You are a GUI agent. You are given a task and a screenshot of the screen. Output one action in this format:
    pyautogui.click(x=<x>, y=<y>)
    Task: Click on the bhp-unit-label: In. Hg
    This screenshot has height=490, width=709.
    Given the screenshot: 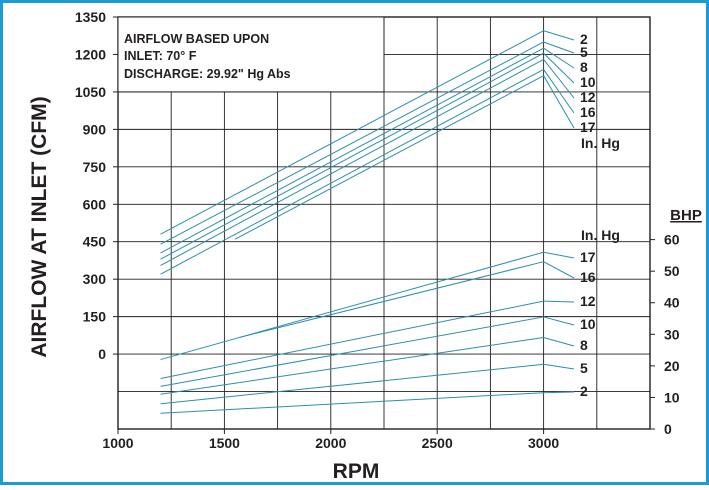 What is the action you would take?
    pyautogui.click(x=600, y=235)
    